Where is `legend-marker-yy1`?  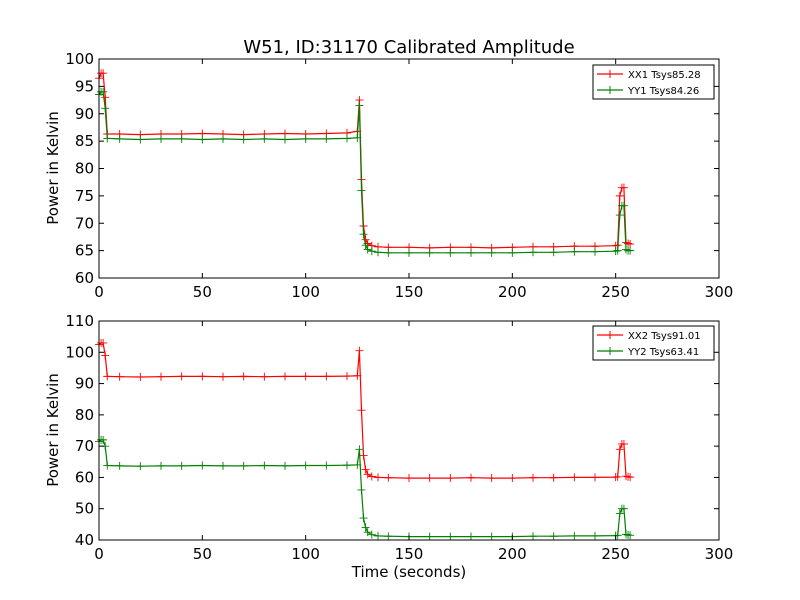 legend-marker-yy1 is located at coordinates (610, 90).